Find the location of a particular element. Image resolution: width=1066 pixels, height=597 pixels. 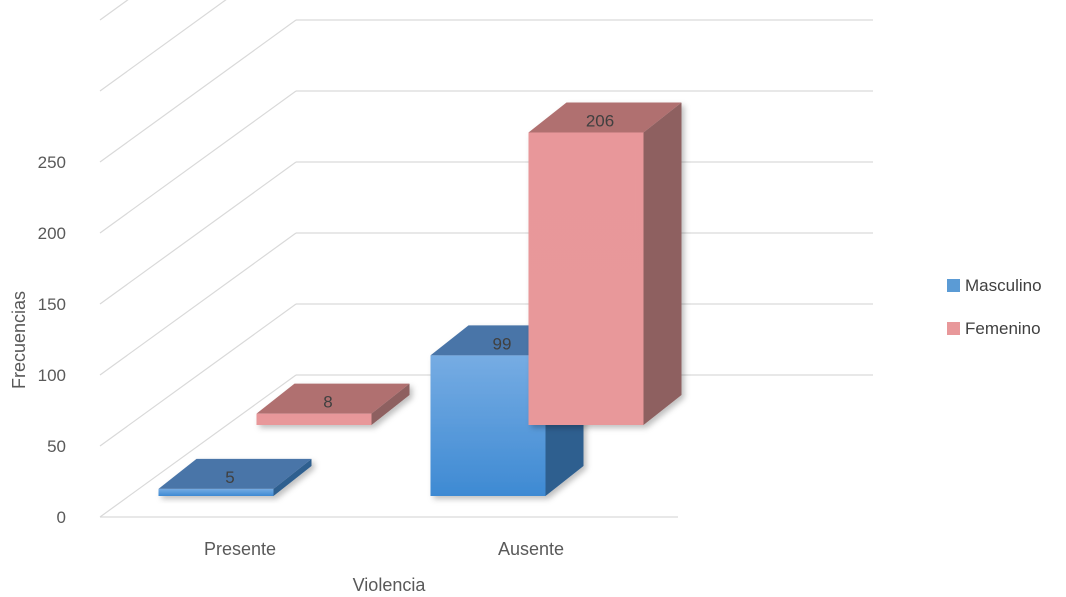

y-axis-title: Frecuencias is located at coordinates (19, 340).